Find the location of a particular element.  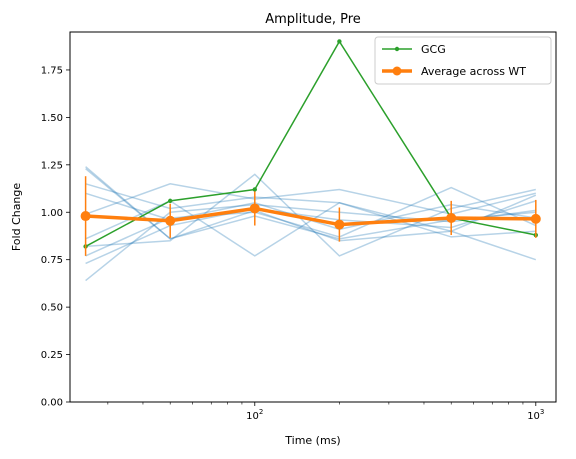

legend-gcg-marker is located at coordinates (397, 49).